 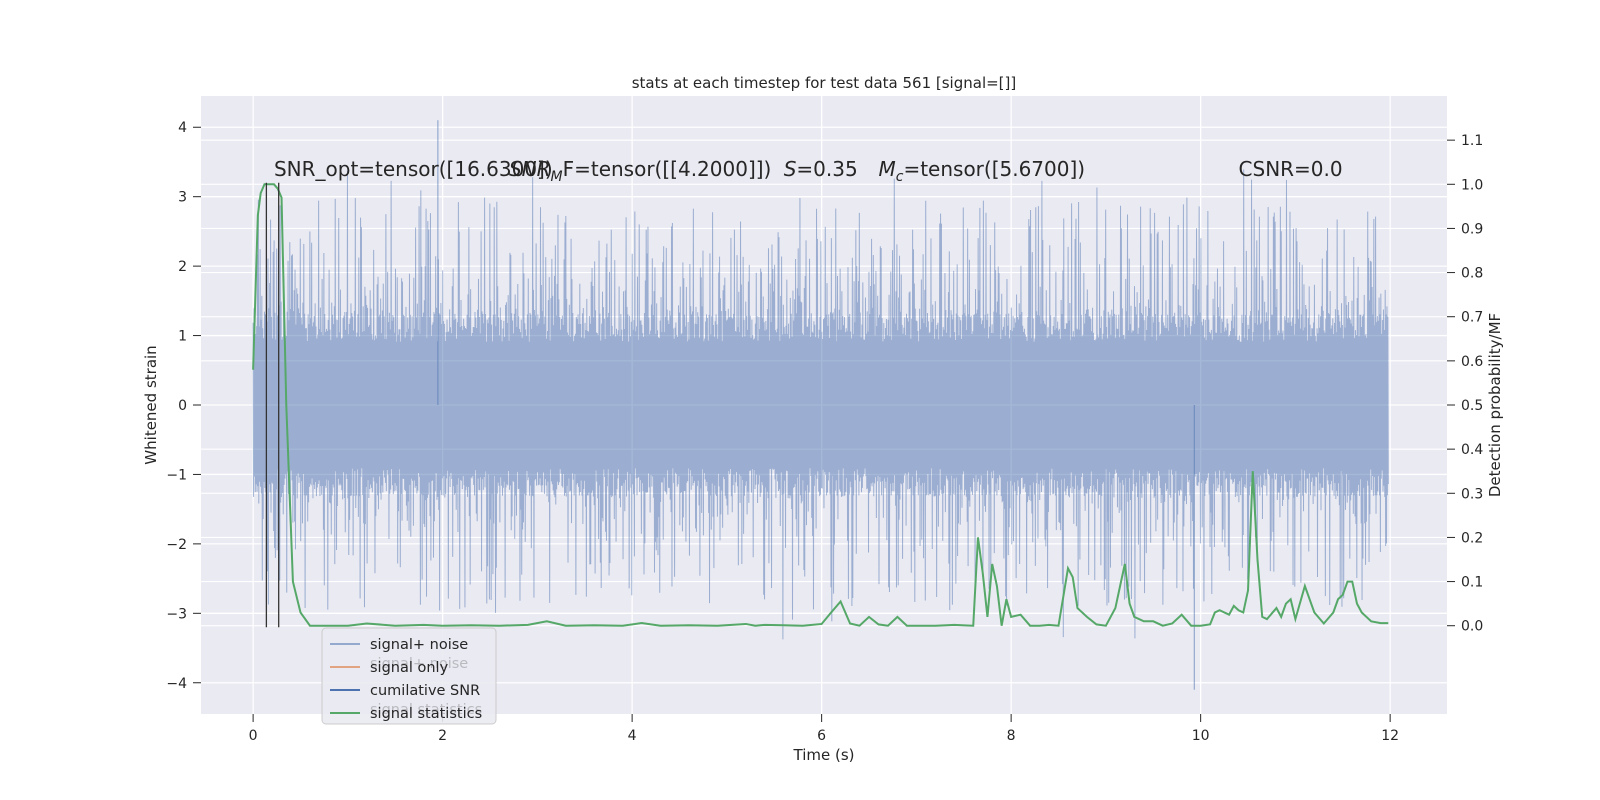 What do you see at coordinates (176, 614) in the screenshot?
I see `y-tick-label: −3` at bounding box center [176, 614].